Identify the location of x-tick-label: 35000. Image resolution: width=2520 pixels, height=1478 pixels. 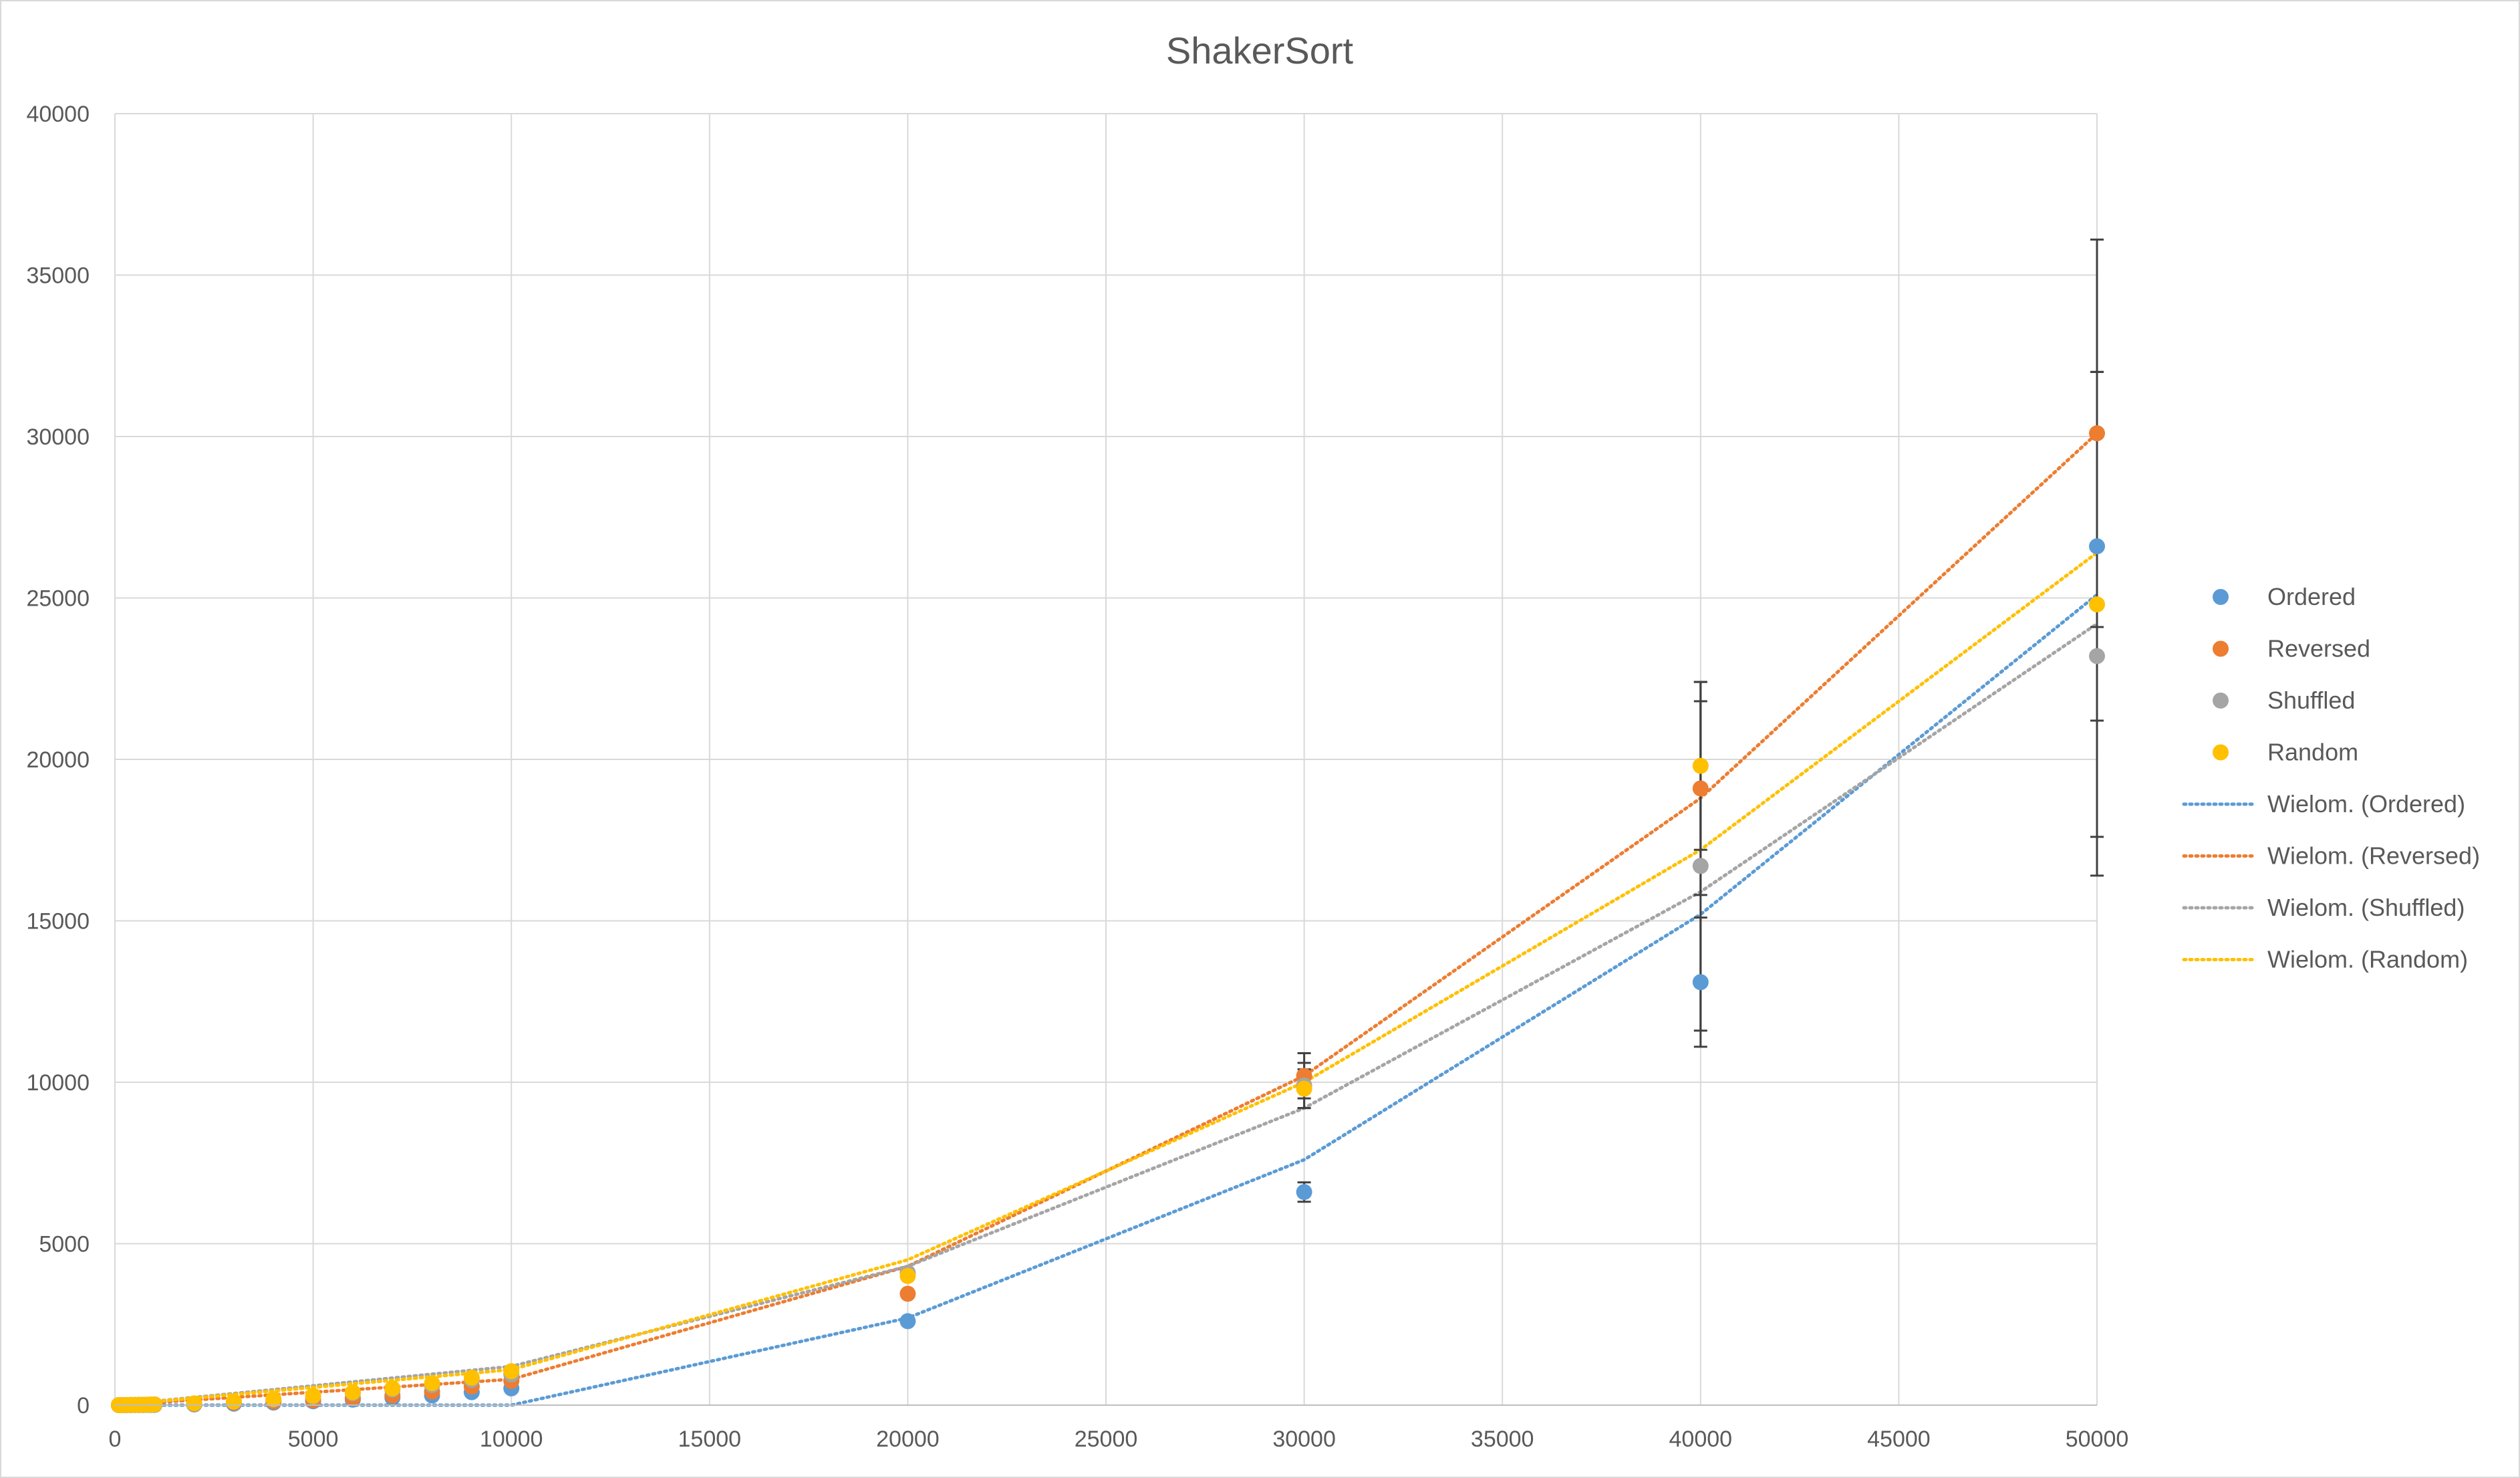
(1502, 1439).